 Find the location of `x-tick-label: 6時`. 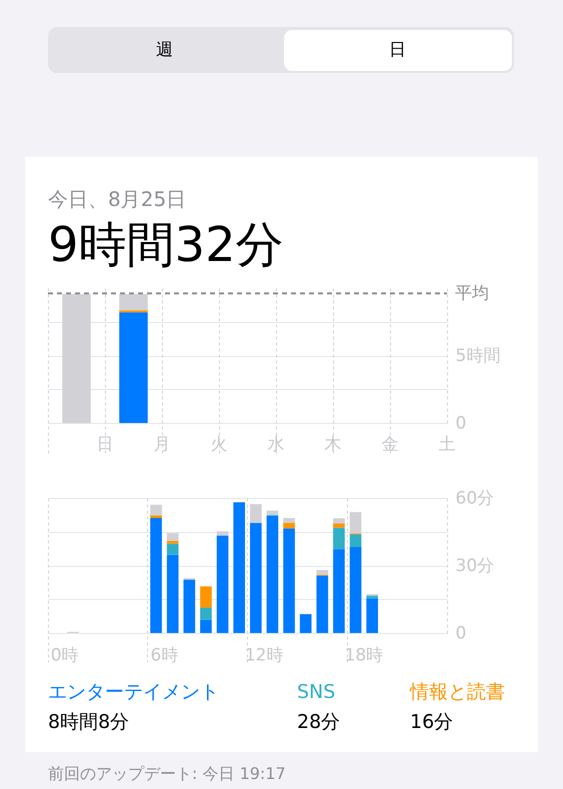

x-tick-label: 6時 is located at coordinates (164, 656).